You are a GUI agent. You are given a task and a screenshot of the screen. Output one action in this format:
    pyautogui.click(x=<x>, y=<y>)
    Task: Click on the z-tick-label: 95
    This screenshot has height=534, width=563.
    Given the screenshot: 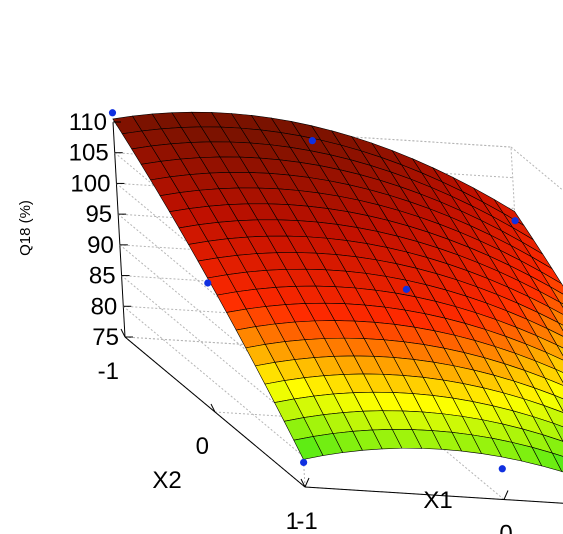 What is the action you would take?
    pyautogui.click(x=98, y=214)
    